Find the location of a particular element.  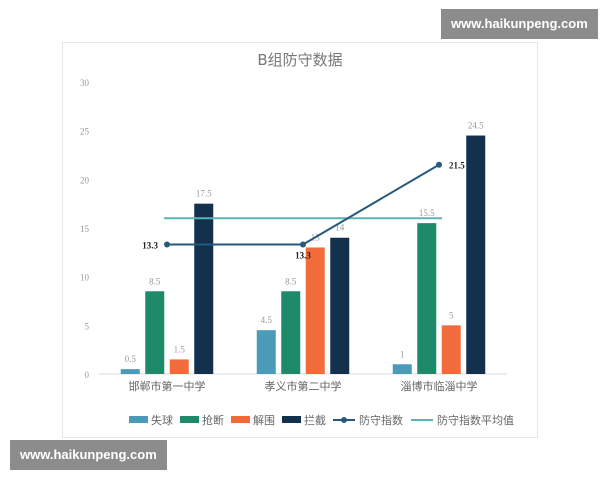

y-tick-label: 25 is located at coordinates (85, 132).